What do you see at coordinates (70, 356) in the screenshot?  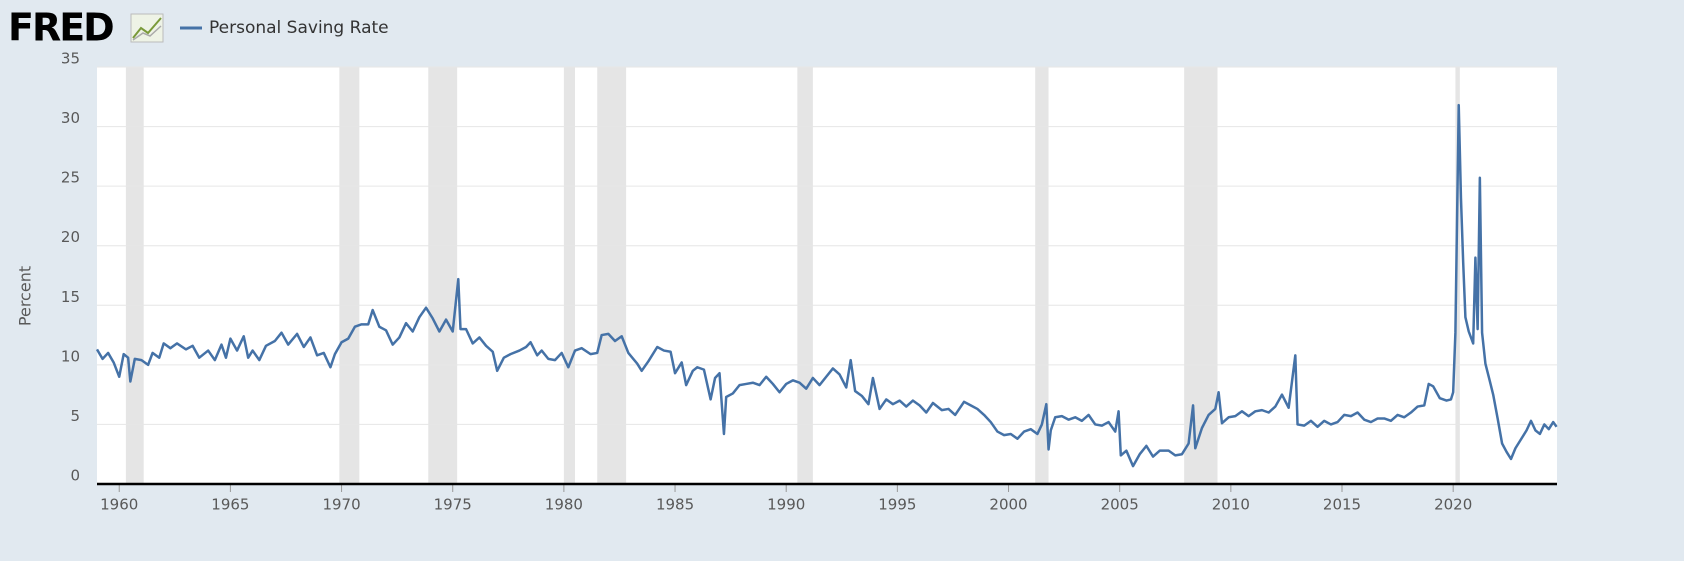 I see `y-tick-label: 10` at bounding box center [70, 356].